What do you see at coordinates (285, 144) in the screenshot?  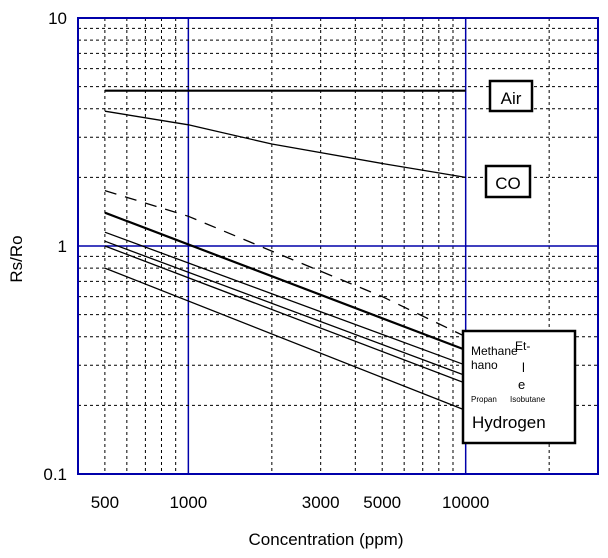 I see `series-line-co` at bounding box center [285, 144].